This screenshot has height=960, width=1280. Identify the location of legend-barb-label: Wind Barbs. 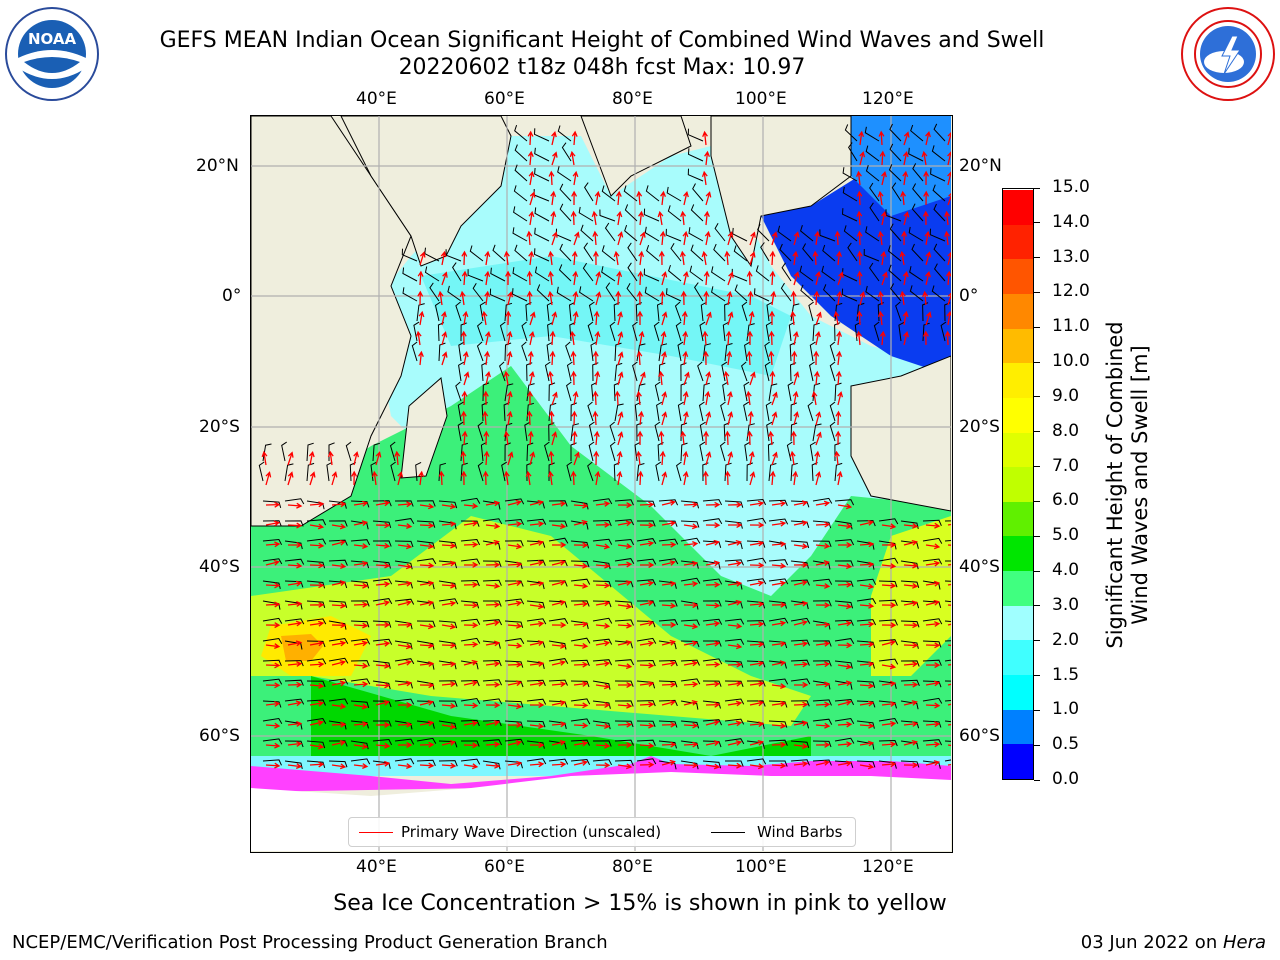
(800, 832).